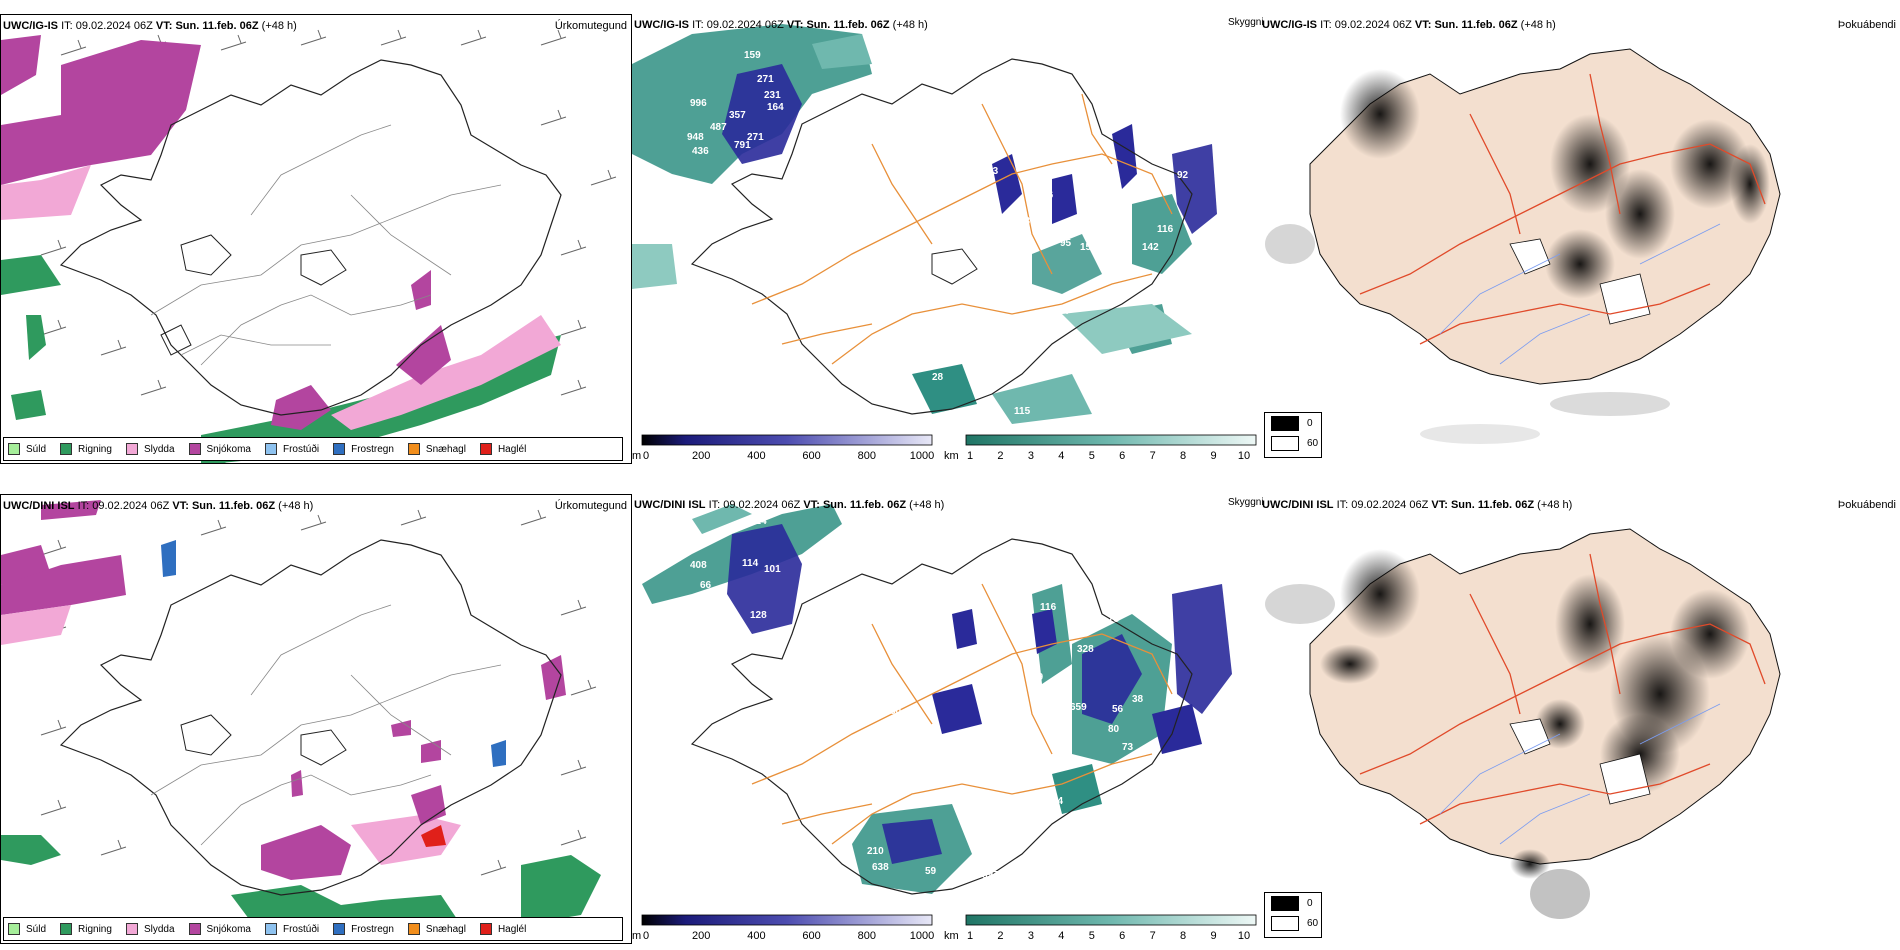  What do you see at coordinates (758, 615) in the screenshot?
I see `ceiling-value-label: 128` at bounding box center [758, 615].